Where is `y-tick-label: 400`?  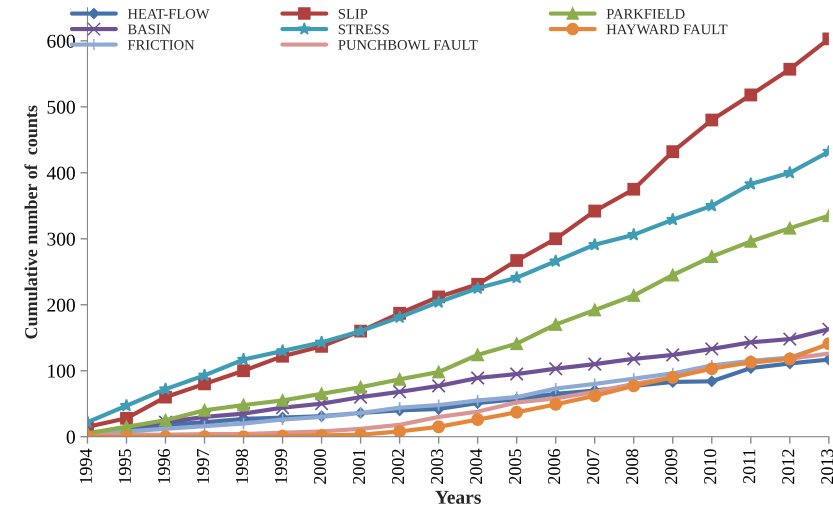
y-tick-label: 400 is located at coordinates (60, 173).